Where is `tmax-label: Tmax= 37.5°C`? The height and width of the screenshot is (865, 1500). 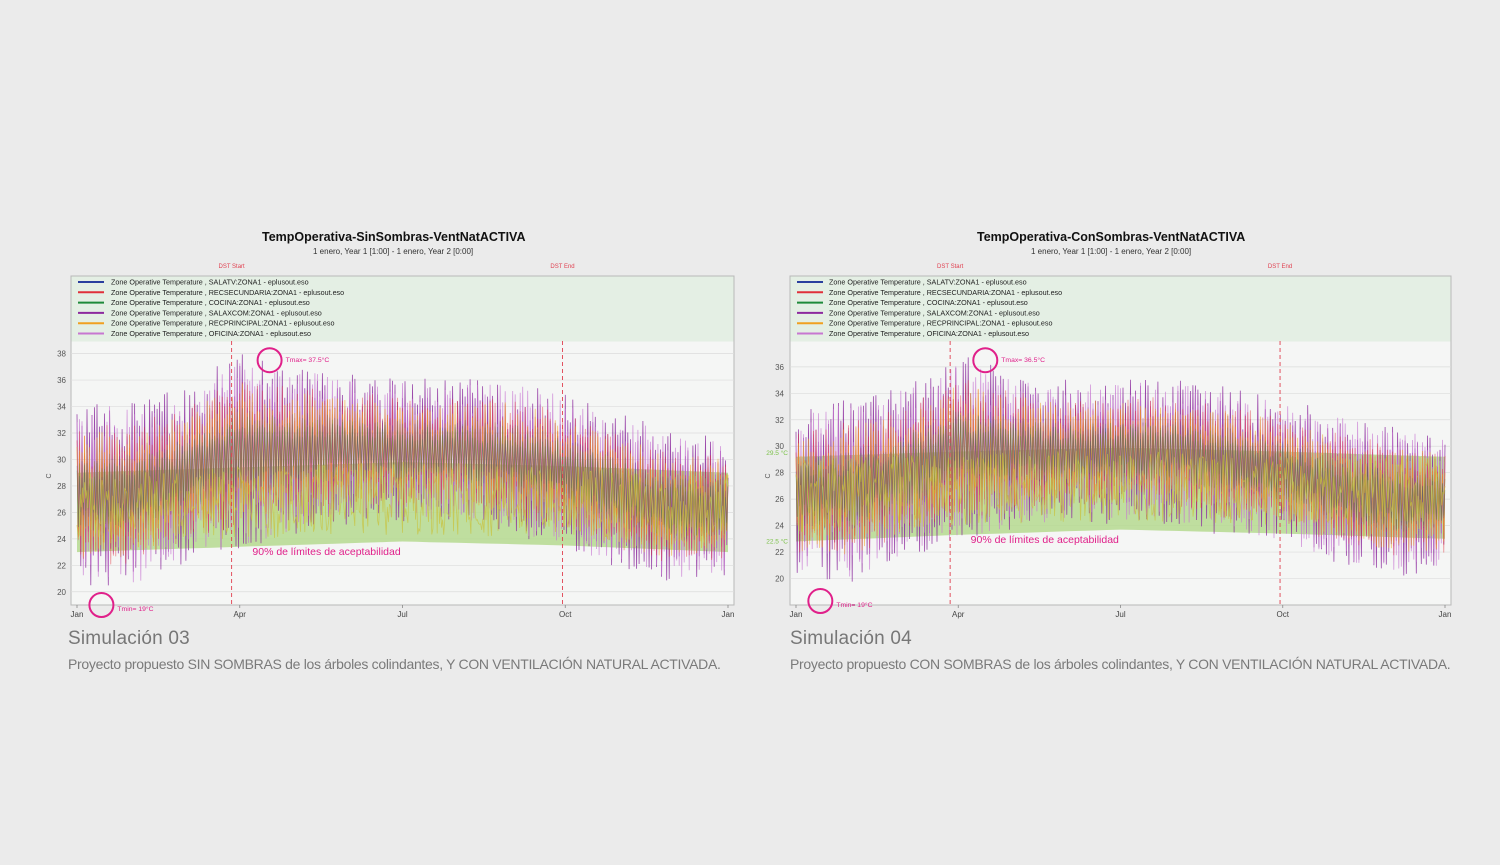
tmax-label: Tmax= 37.5°C is located at coordinates (308, 360).